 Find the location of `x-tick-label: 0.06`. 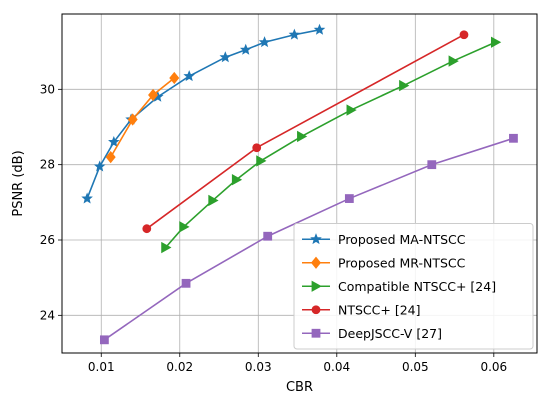

x-tick-label: 0.06 is located at coordinates (493, 367).